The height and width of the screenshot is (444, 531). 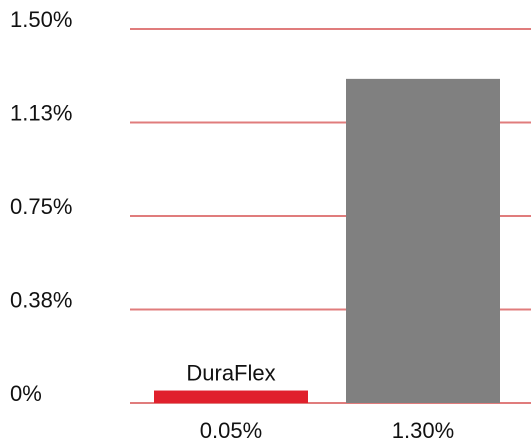 I want to click on category-label: 1.30%, so click(x=423, y=430).